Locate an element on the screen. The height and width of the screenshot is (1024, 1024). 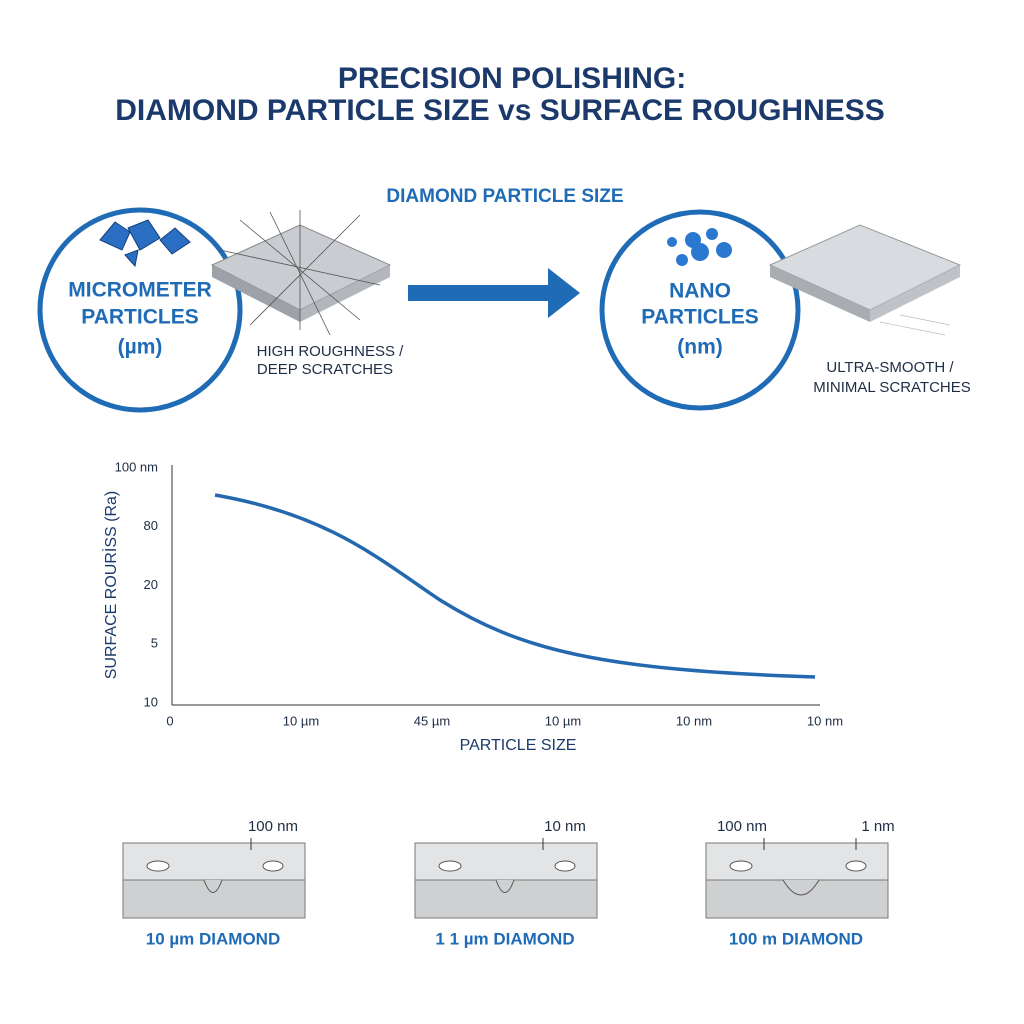
caption: HIGH ROUGHNESS / is located at coordinates (331, 351).